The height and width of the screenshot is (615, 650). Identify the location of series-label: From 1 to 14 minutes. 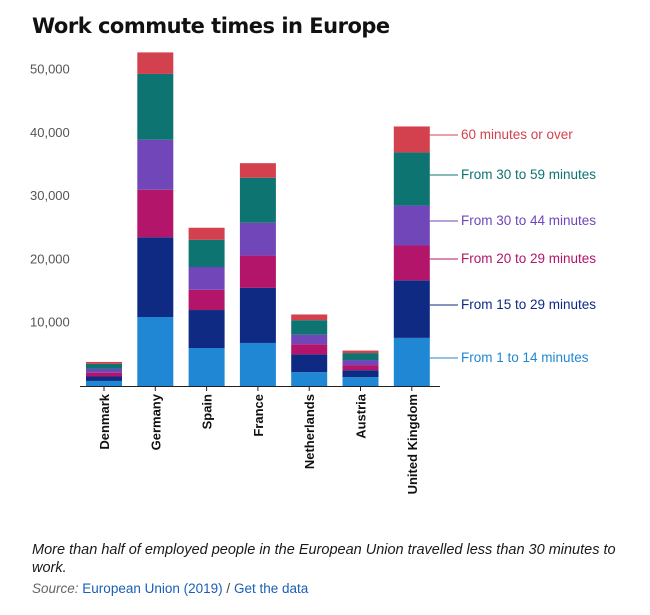
(525, 357).